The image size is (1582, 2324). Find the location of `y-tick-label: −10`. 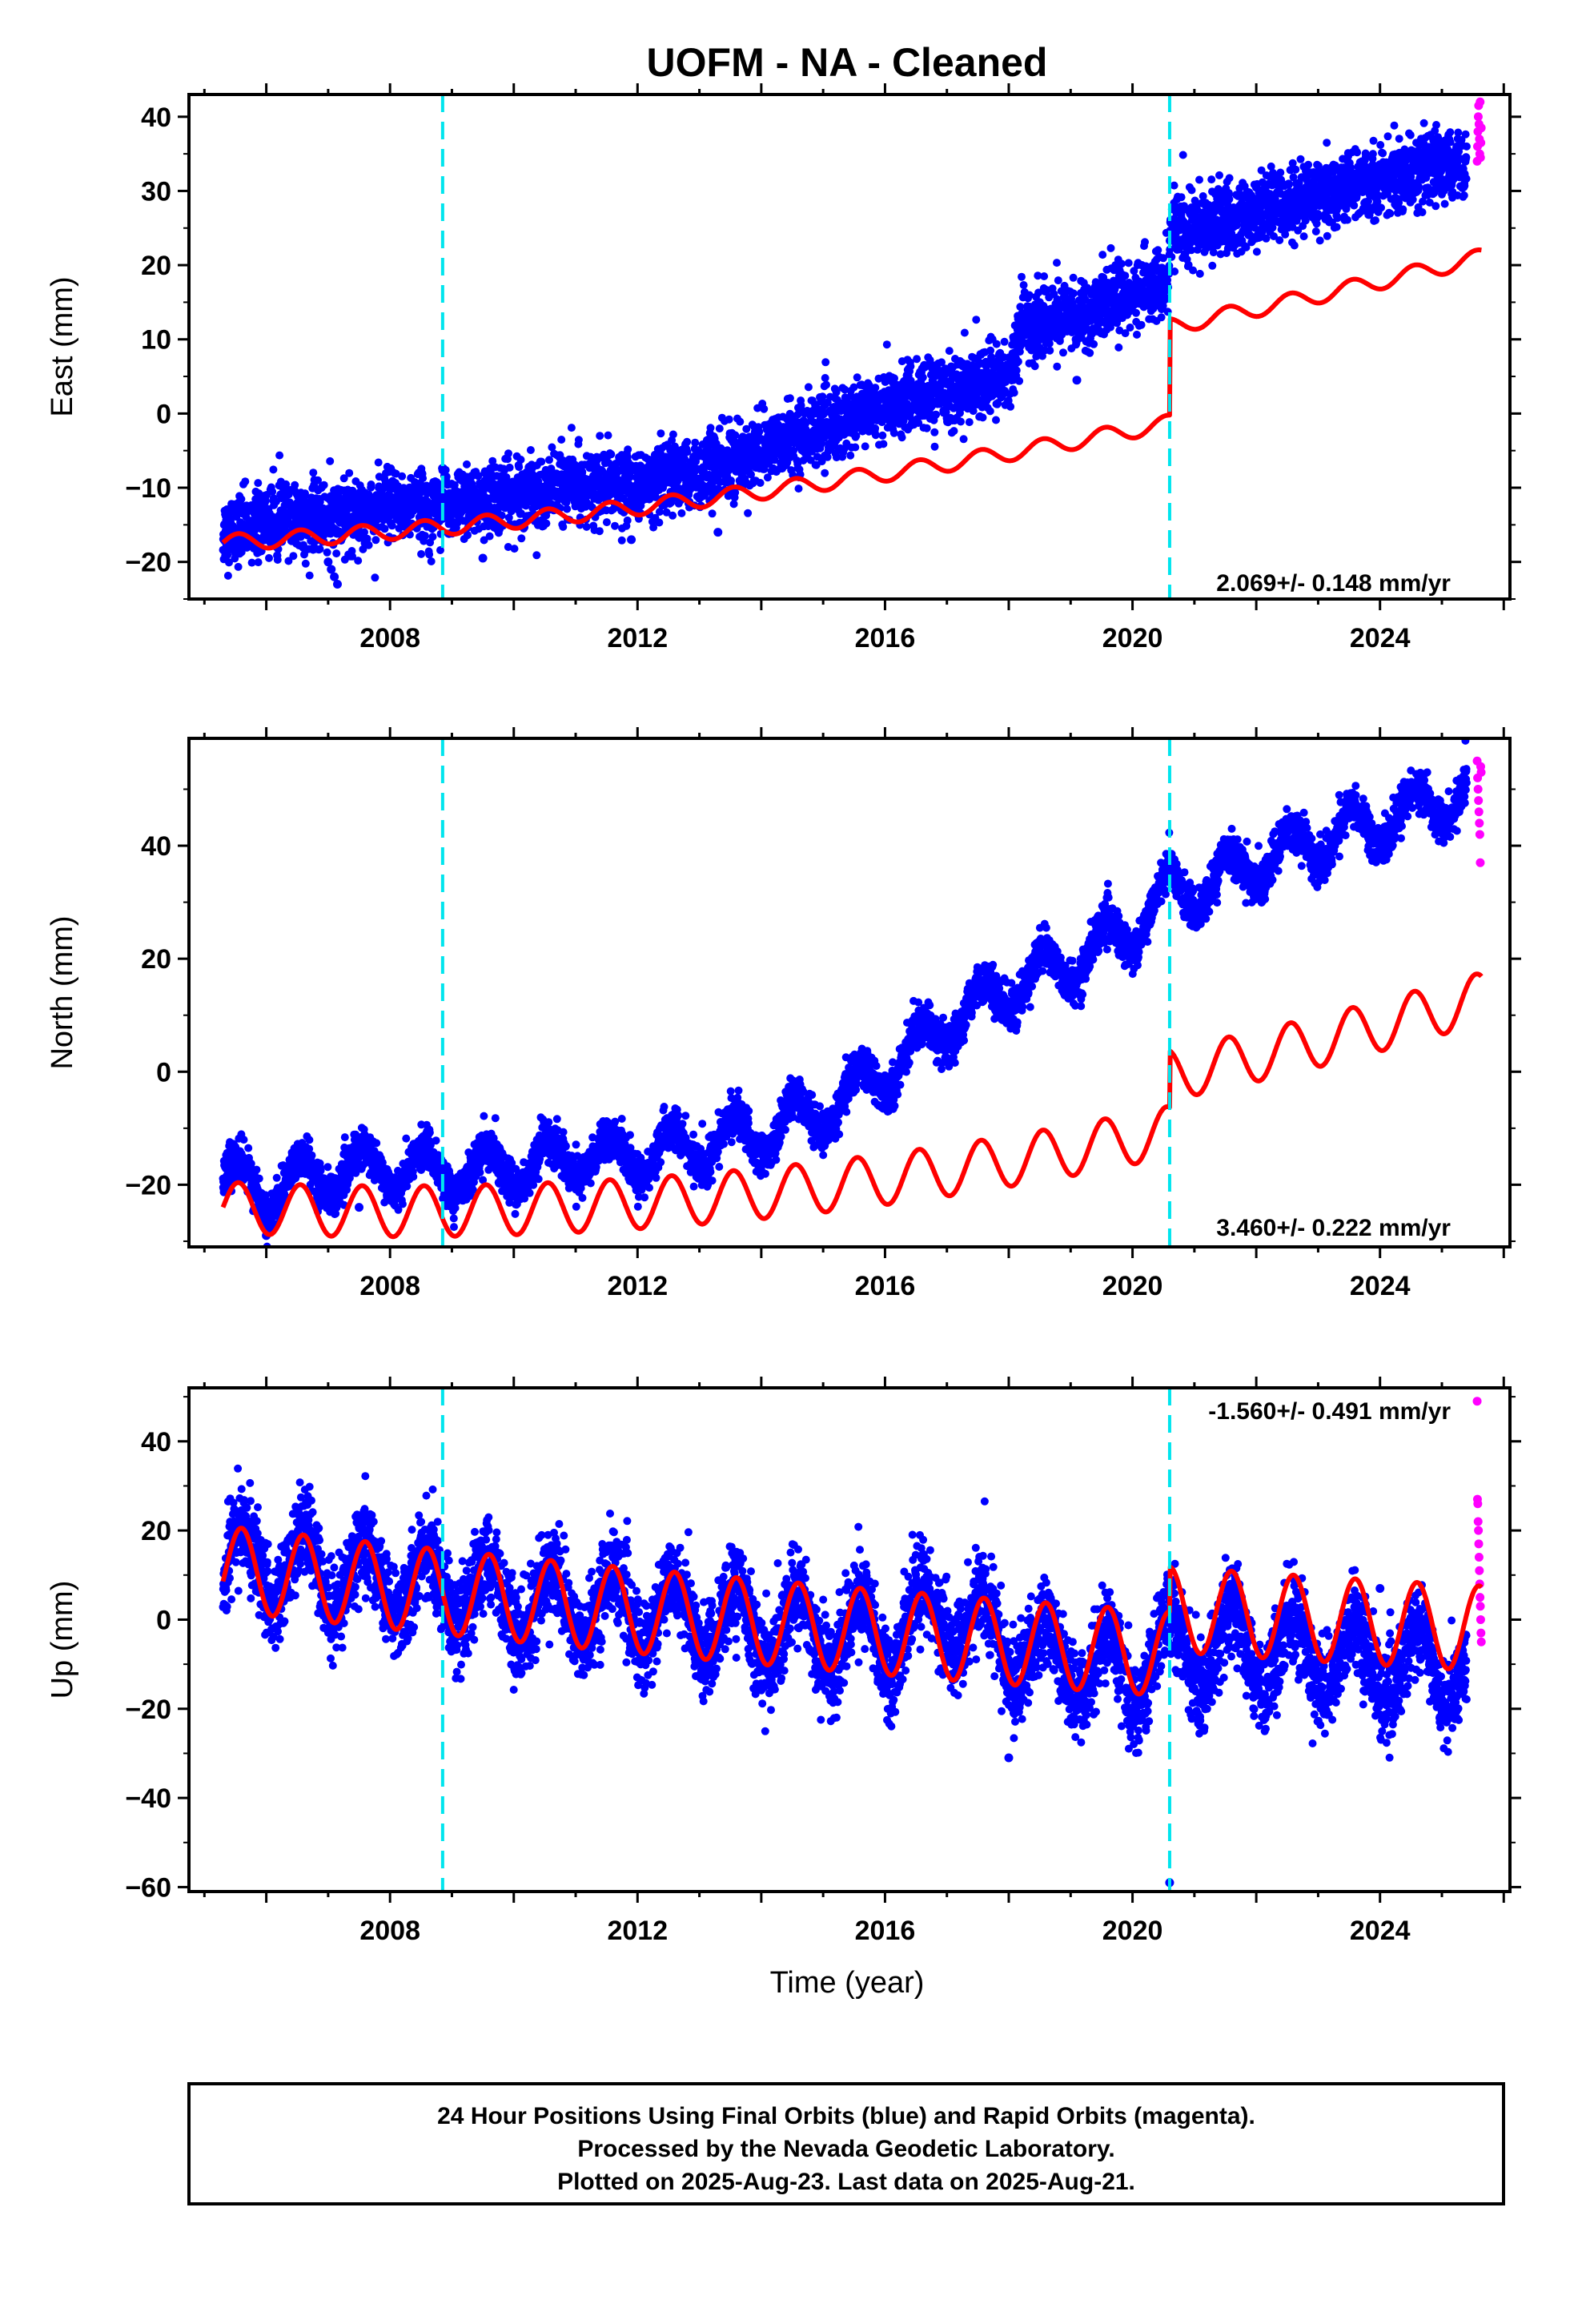

y-tick-label: −10 is located at coordinates (148, 489).